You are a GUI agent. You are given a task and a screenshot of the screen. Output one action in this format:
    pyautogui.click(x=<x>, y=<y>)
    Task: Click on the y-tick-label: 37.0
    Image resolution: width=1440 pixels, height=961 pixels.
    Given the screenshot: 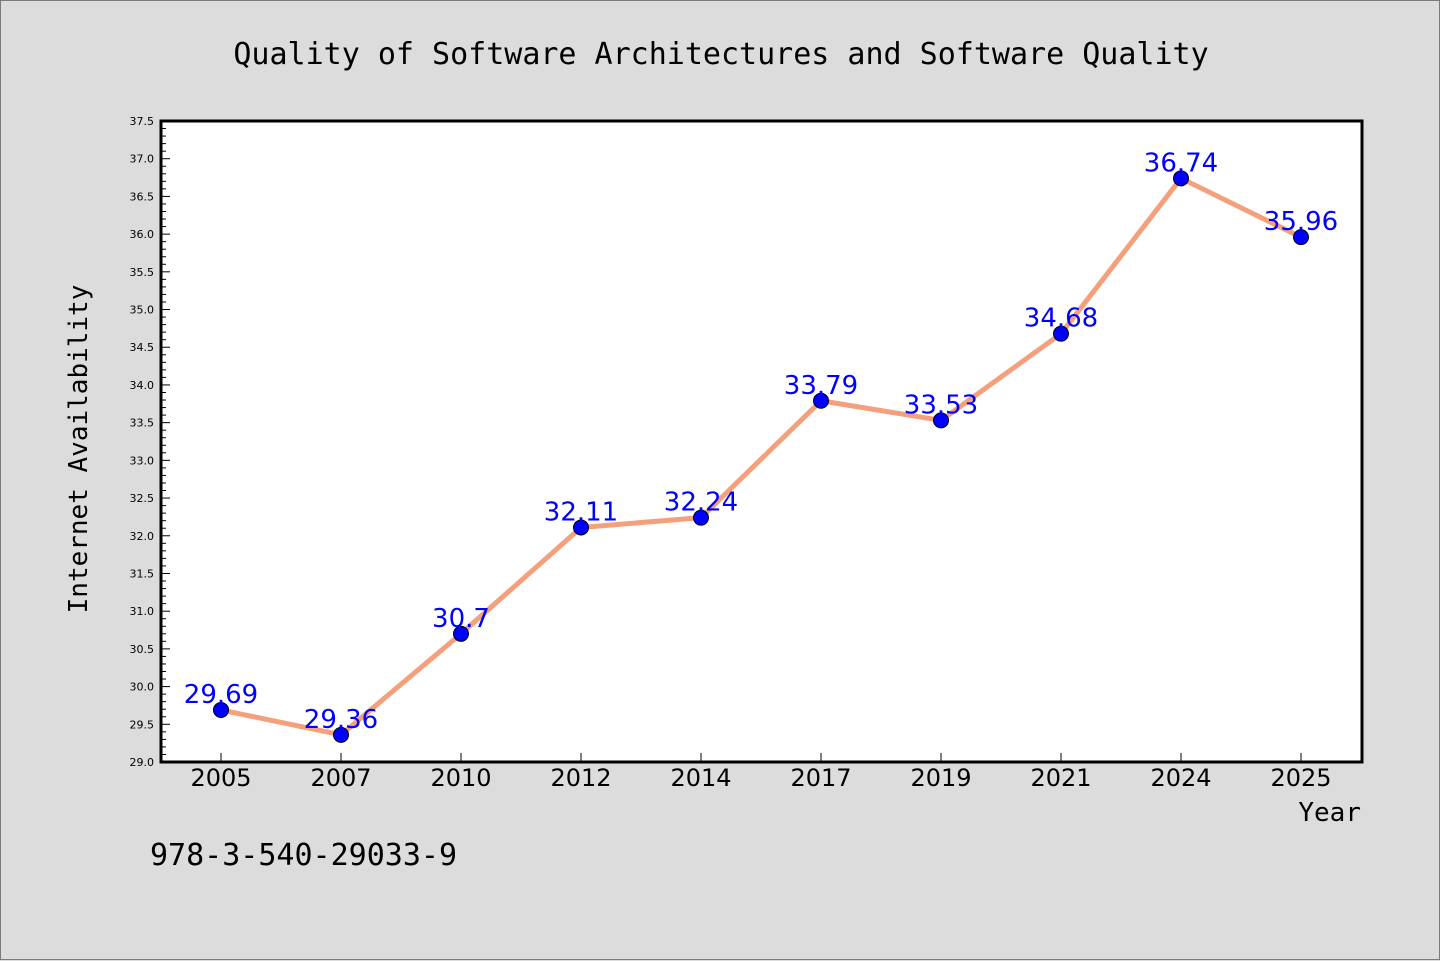 What is the action you would take?
    pyautogui.click(x=142, y=159)
    